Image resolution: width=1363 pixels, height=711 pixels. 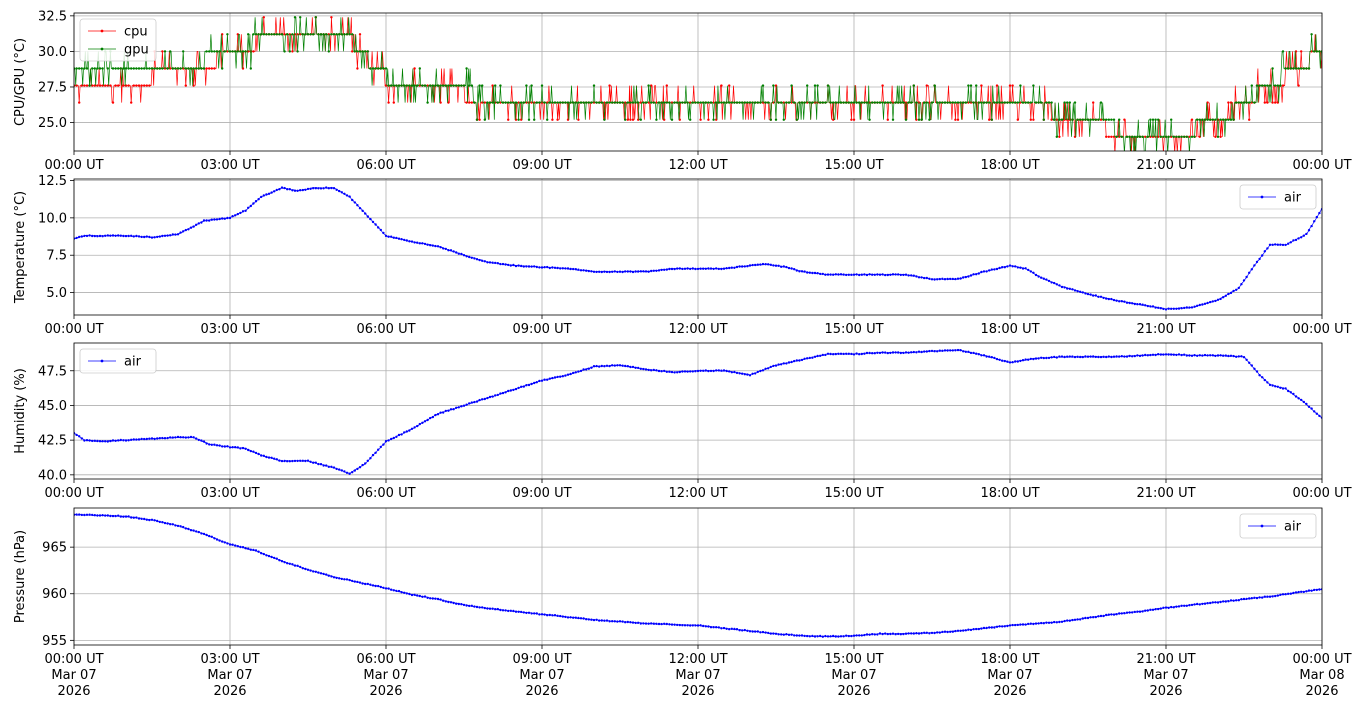 What do you see at coordinates (1321, 329) in the screenshot?
I see `x-tick-label: 00:00 UT` at bounding box center [1321, 329].